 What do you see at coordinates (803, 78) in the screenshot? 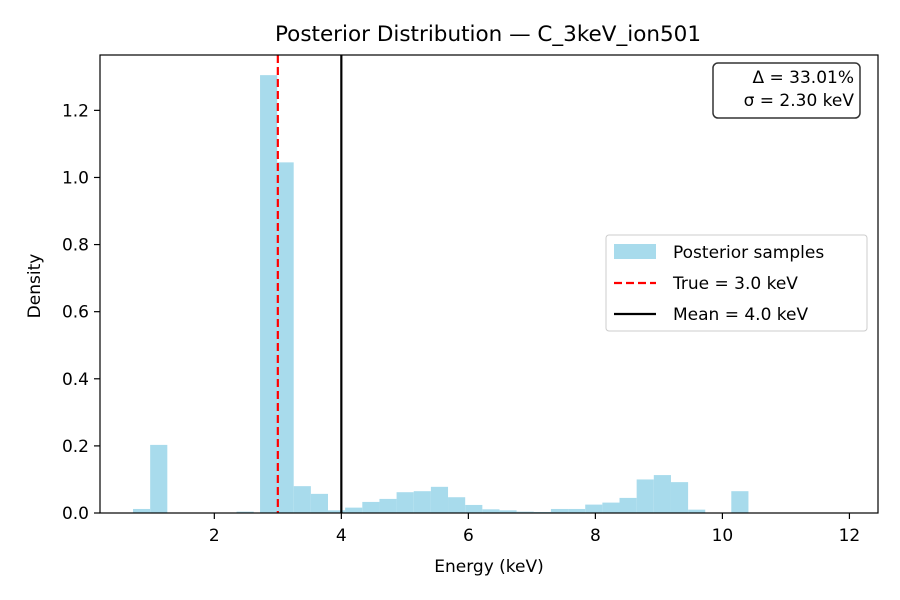
I see `annotation-delta: Δ = 33.01%` at bounding box center [803, 78].